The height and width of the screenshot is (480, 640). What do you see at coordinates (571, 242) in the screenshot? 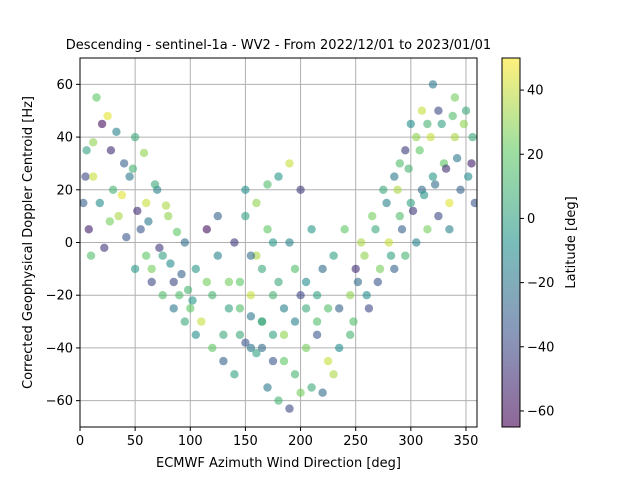
I see `colorbar-label: Latitude [deg]` at bounding box center [571, 242].